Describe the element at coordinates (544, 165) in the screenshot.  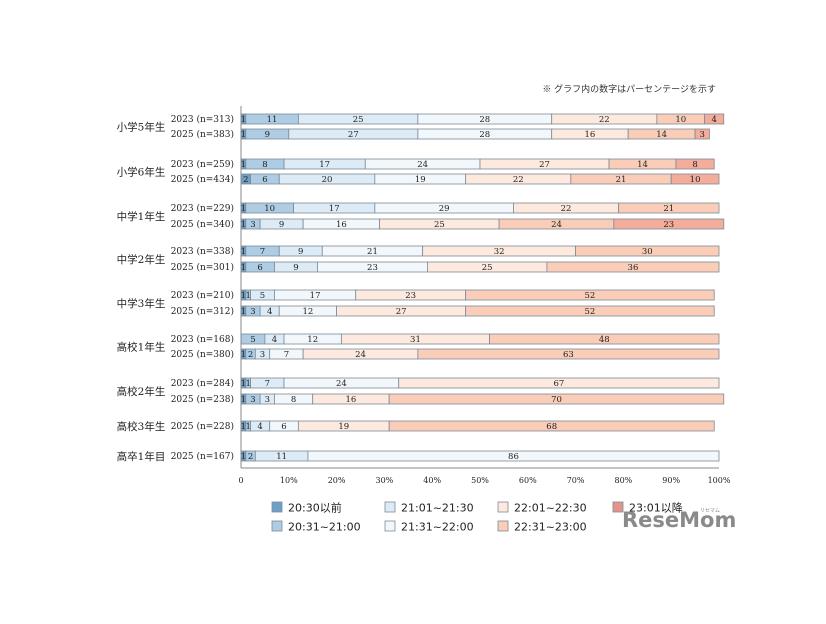
I see `data-label: 27` at that location.